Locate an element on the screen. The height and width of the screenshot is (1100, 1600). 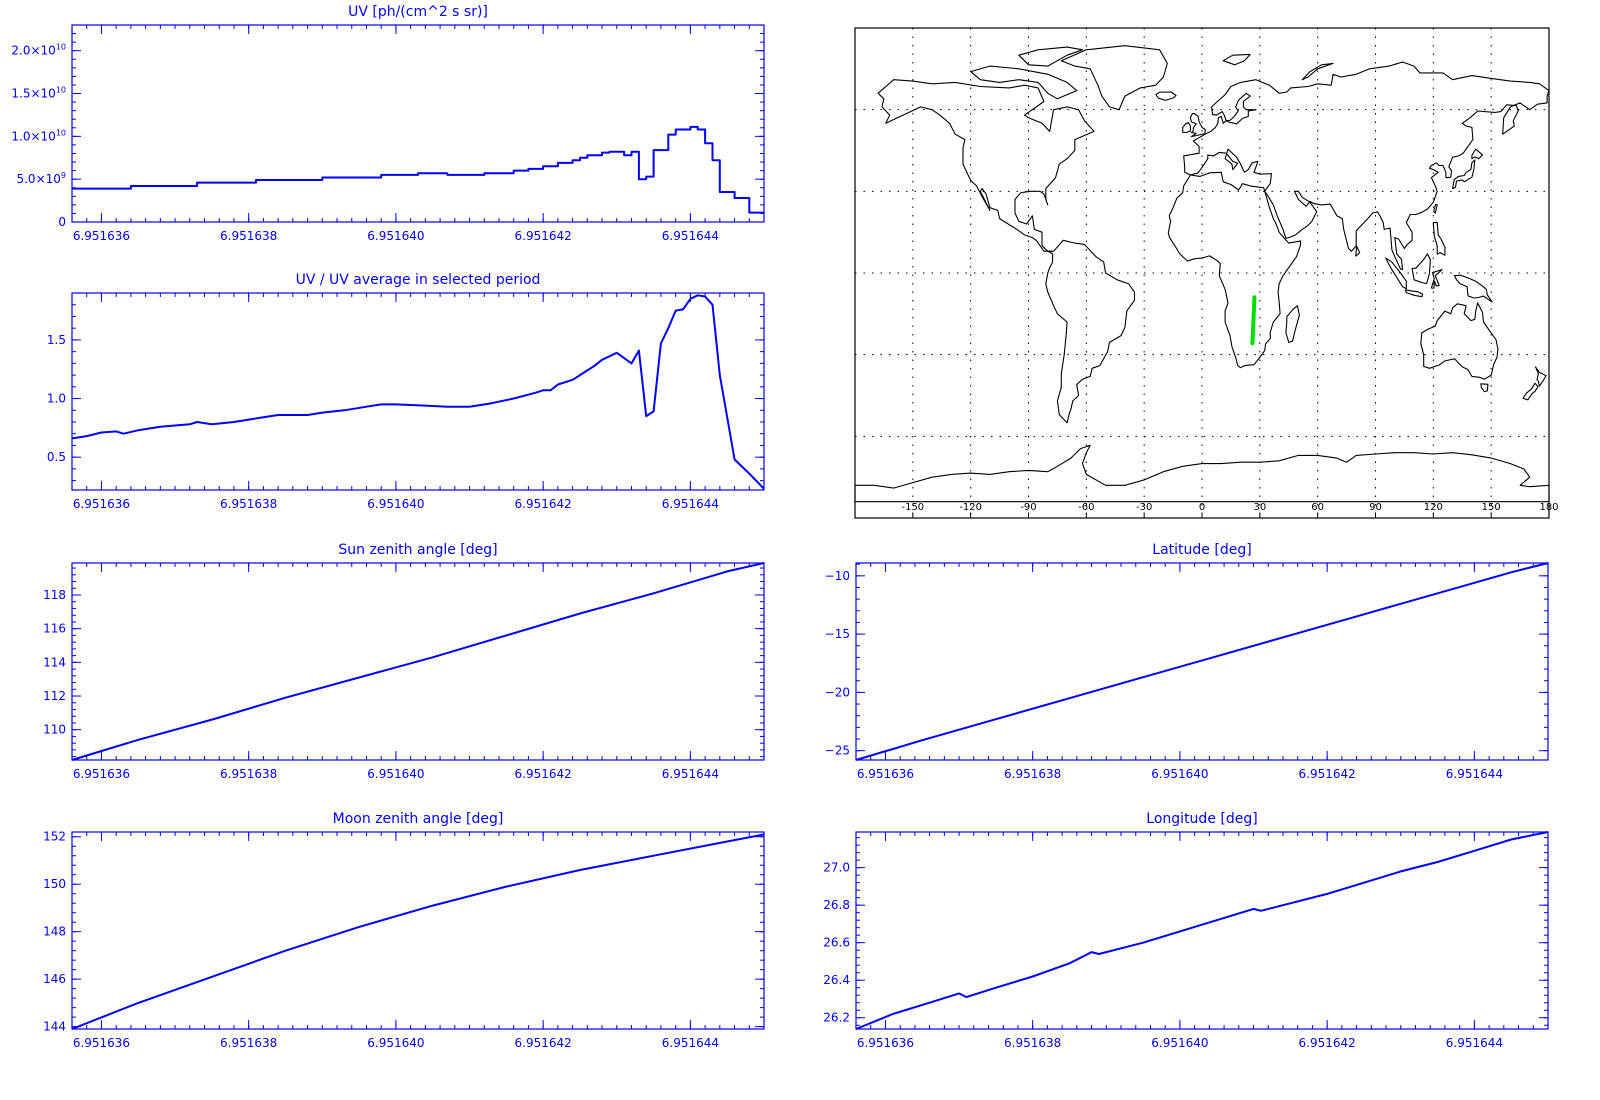
y-tick-label-base: 114 is located at coordinates (54, 662).